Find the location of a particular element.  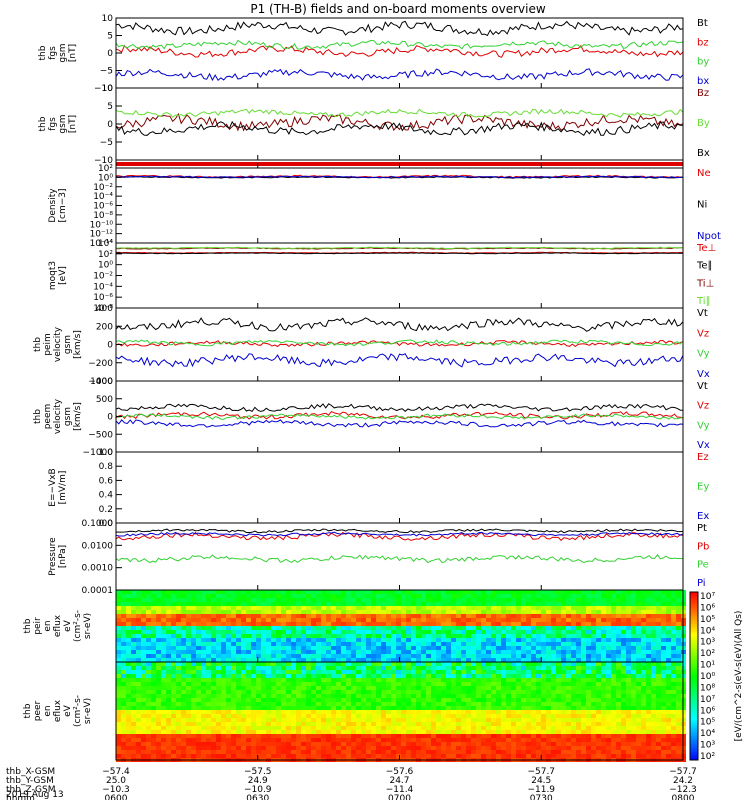

legend-vy: Vy is located at coordinates (703, 354).